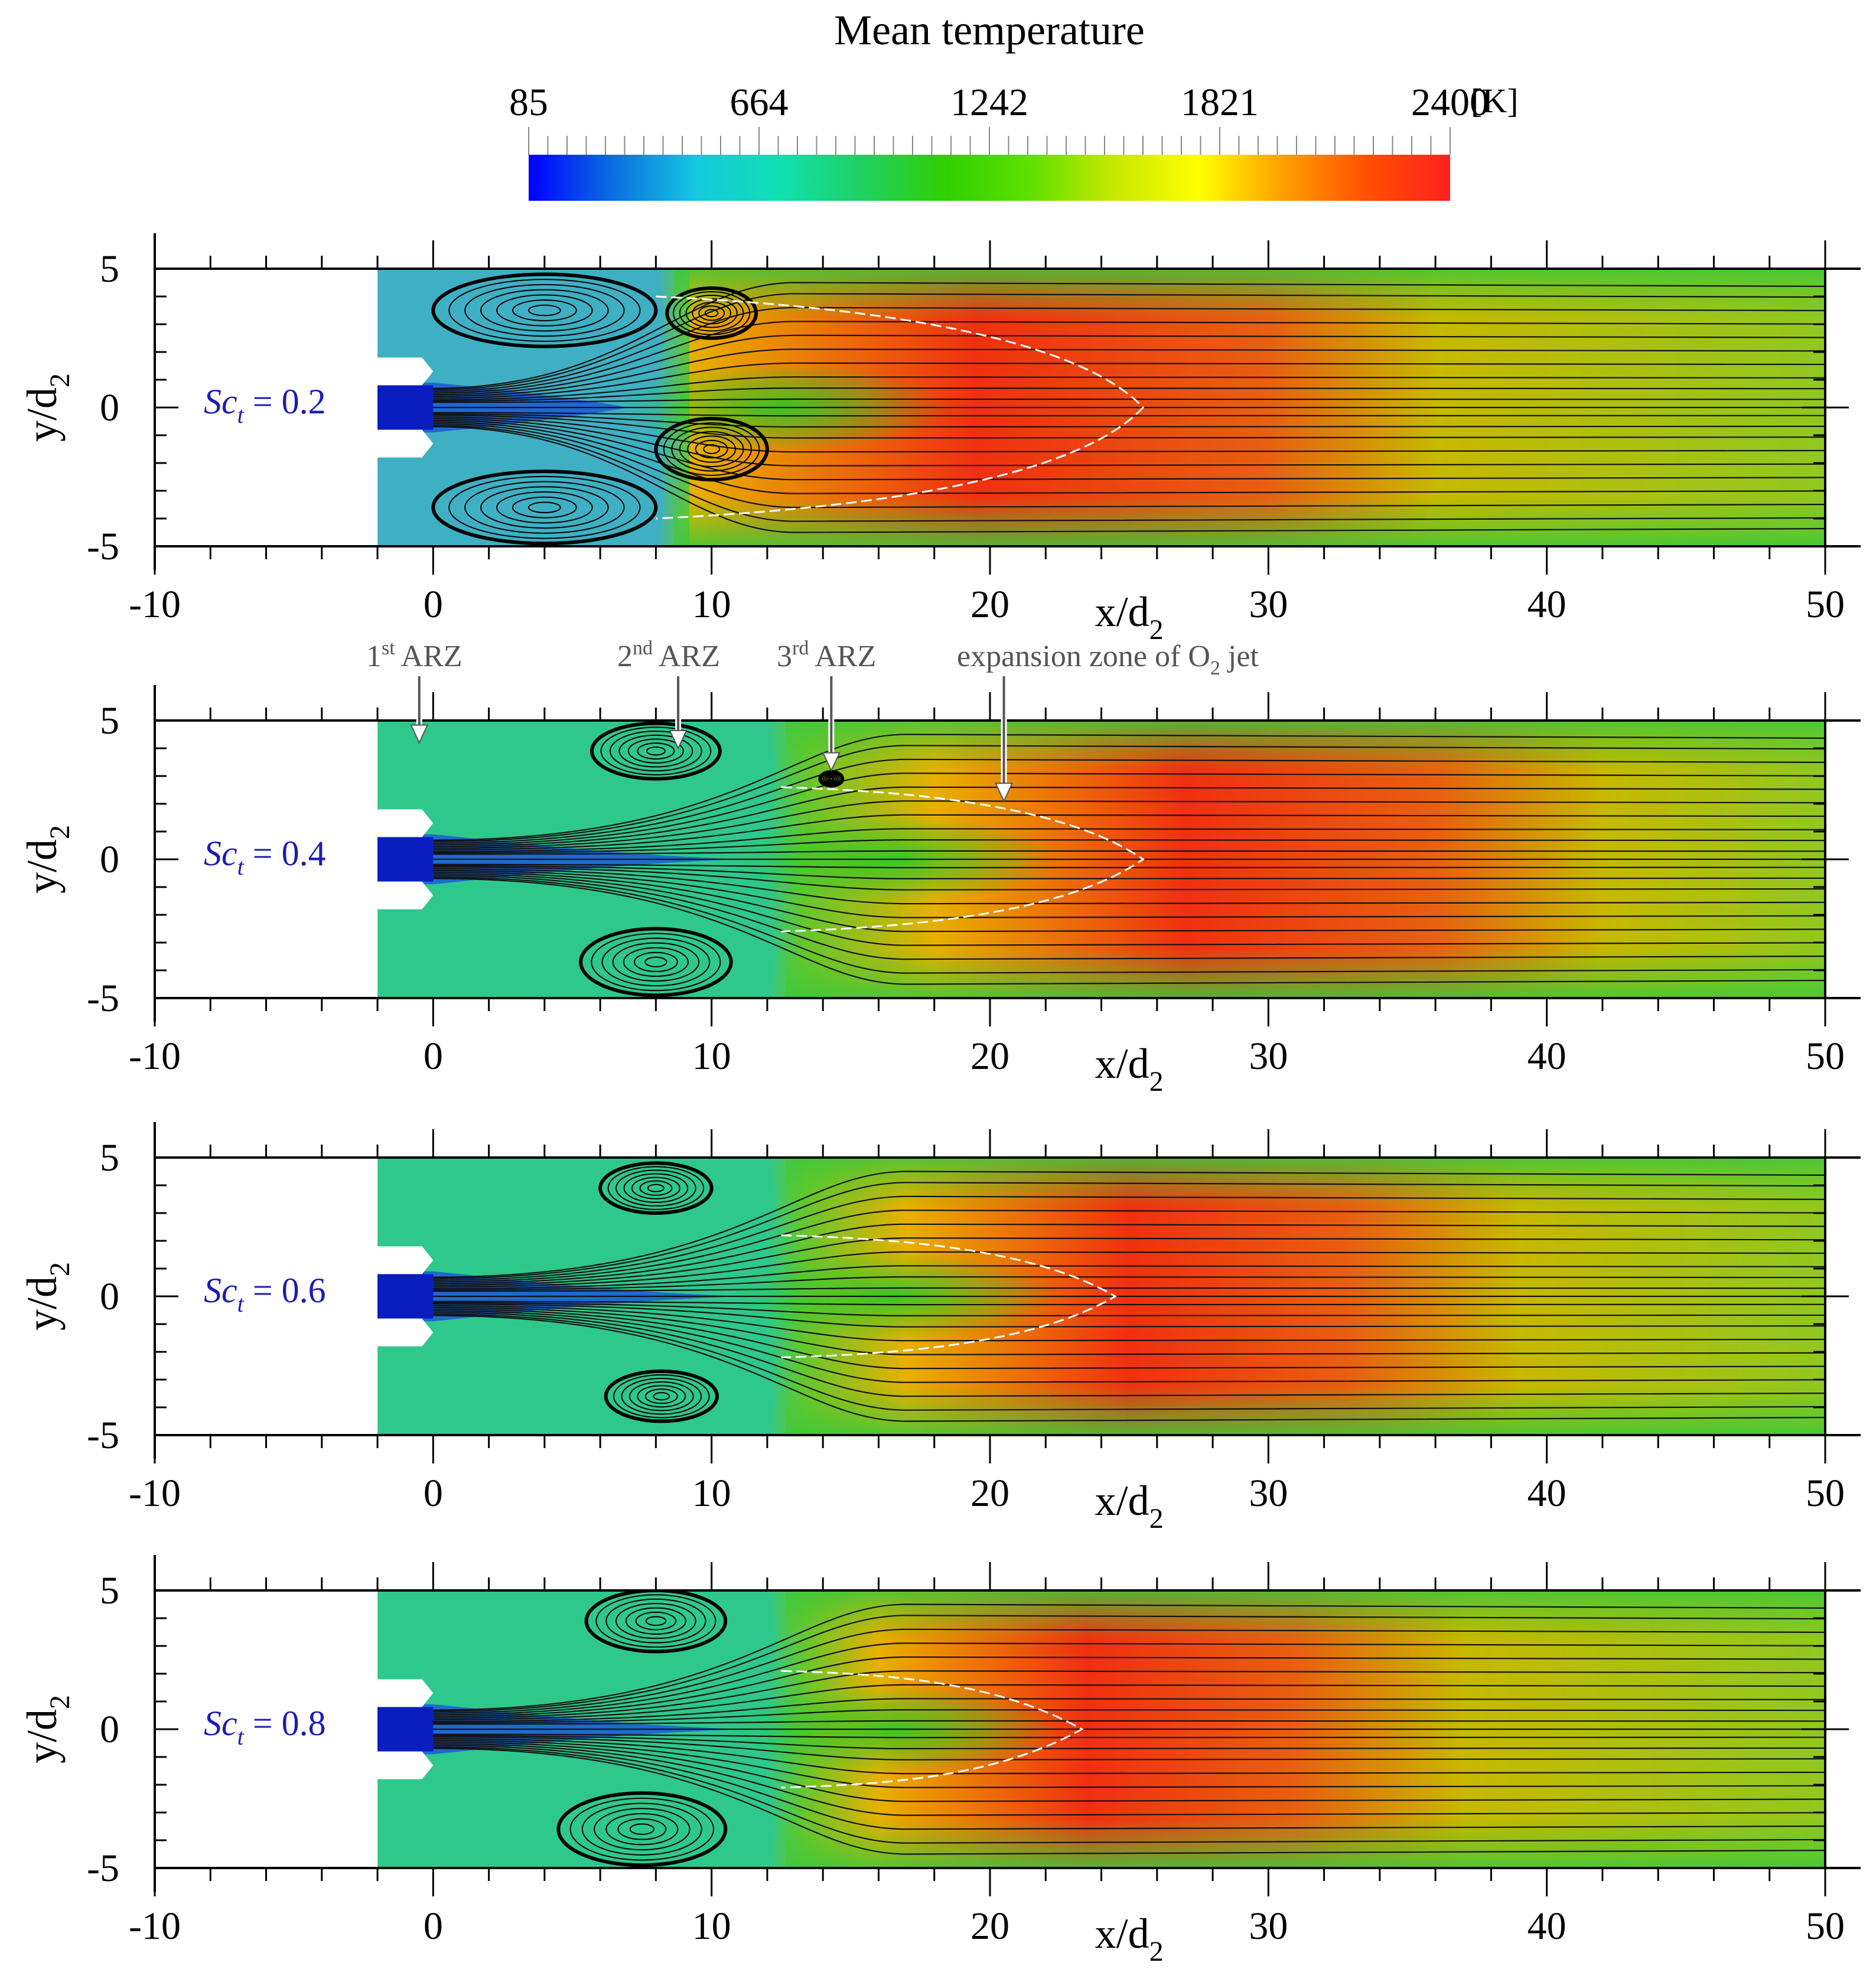  I want to click on x-tick-label: -10, so click(155, 1926).